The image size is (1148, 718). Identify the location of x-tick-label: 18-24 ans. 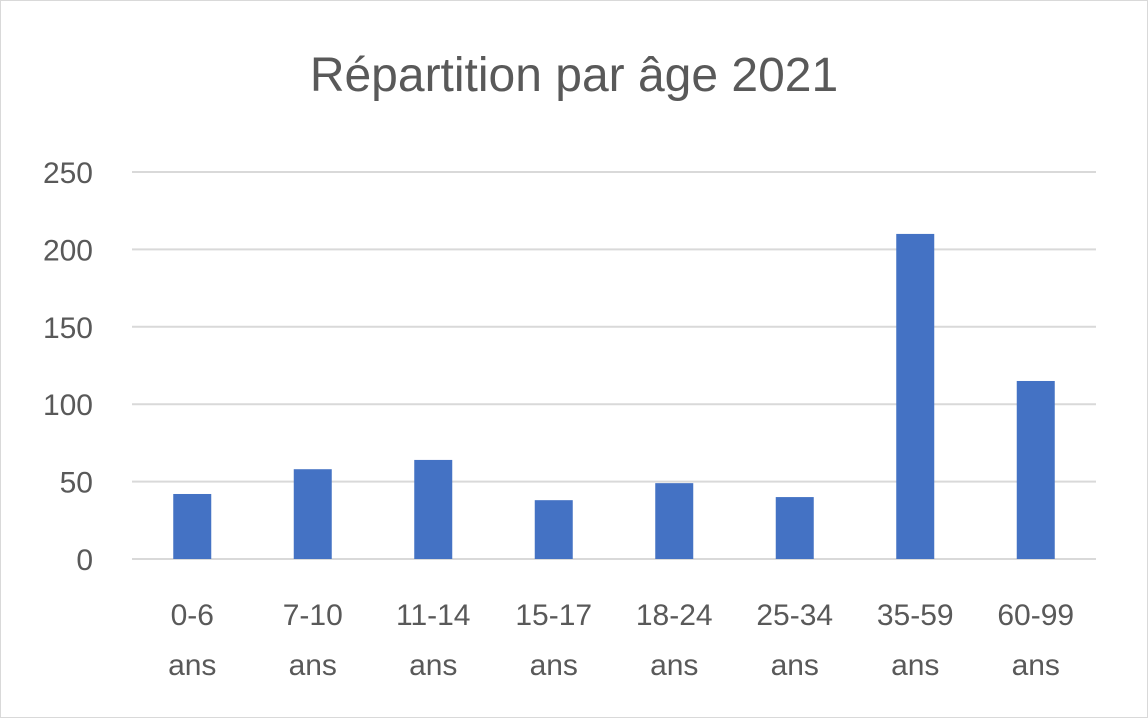
(674, 640).